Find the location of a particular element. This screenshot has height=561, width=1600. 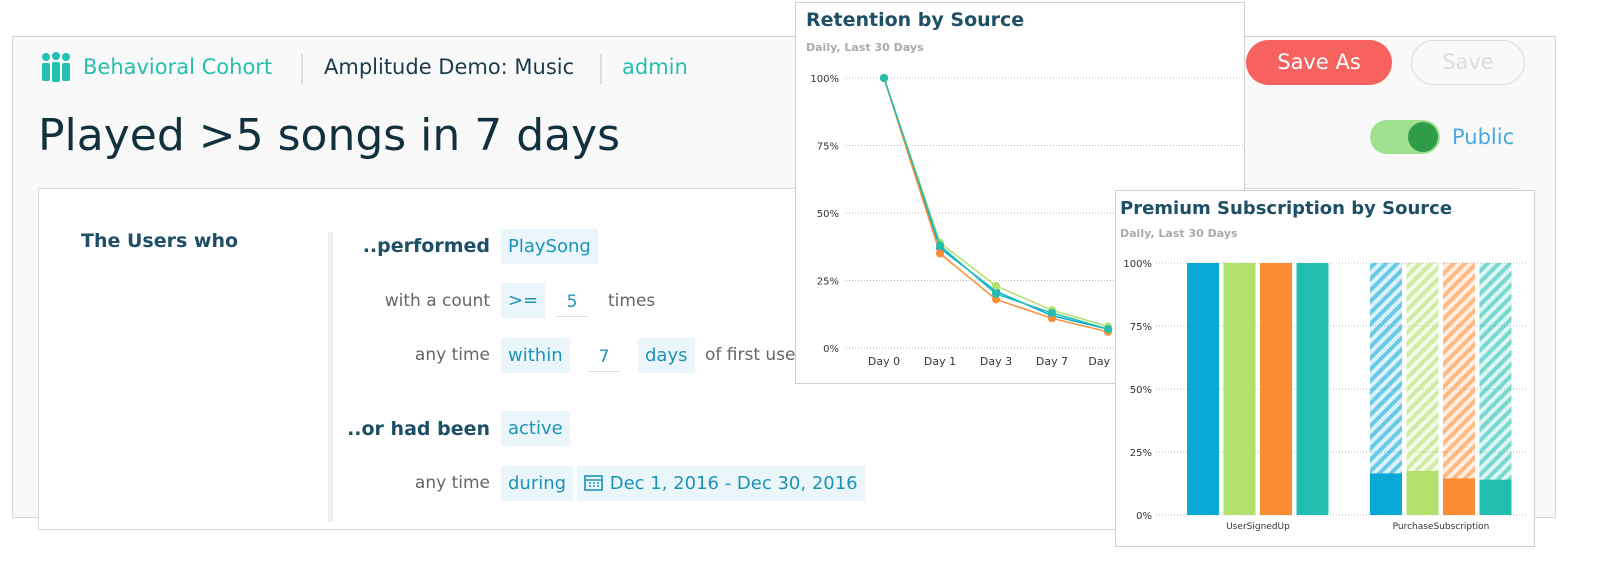

clause-label: ..or had been is located at coordinates (418, 429).